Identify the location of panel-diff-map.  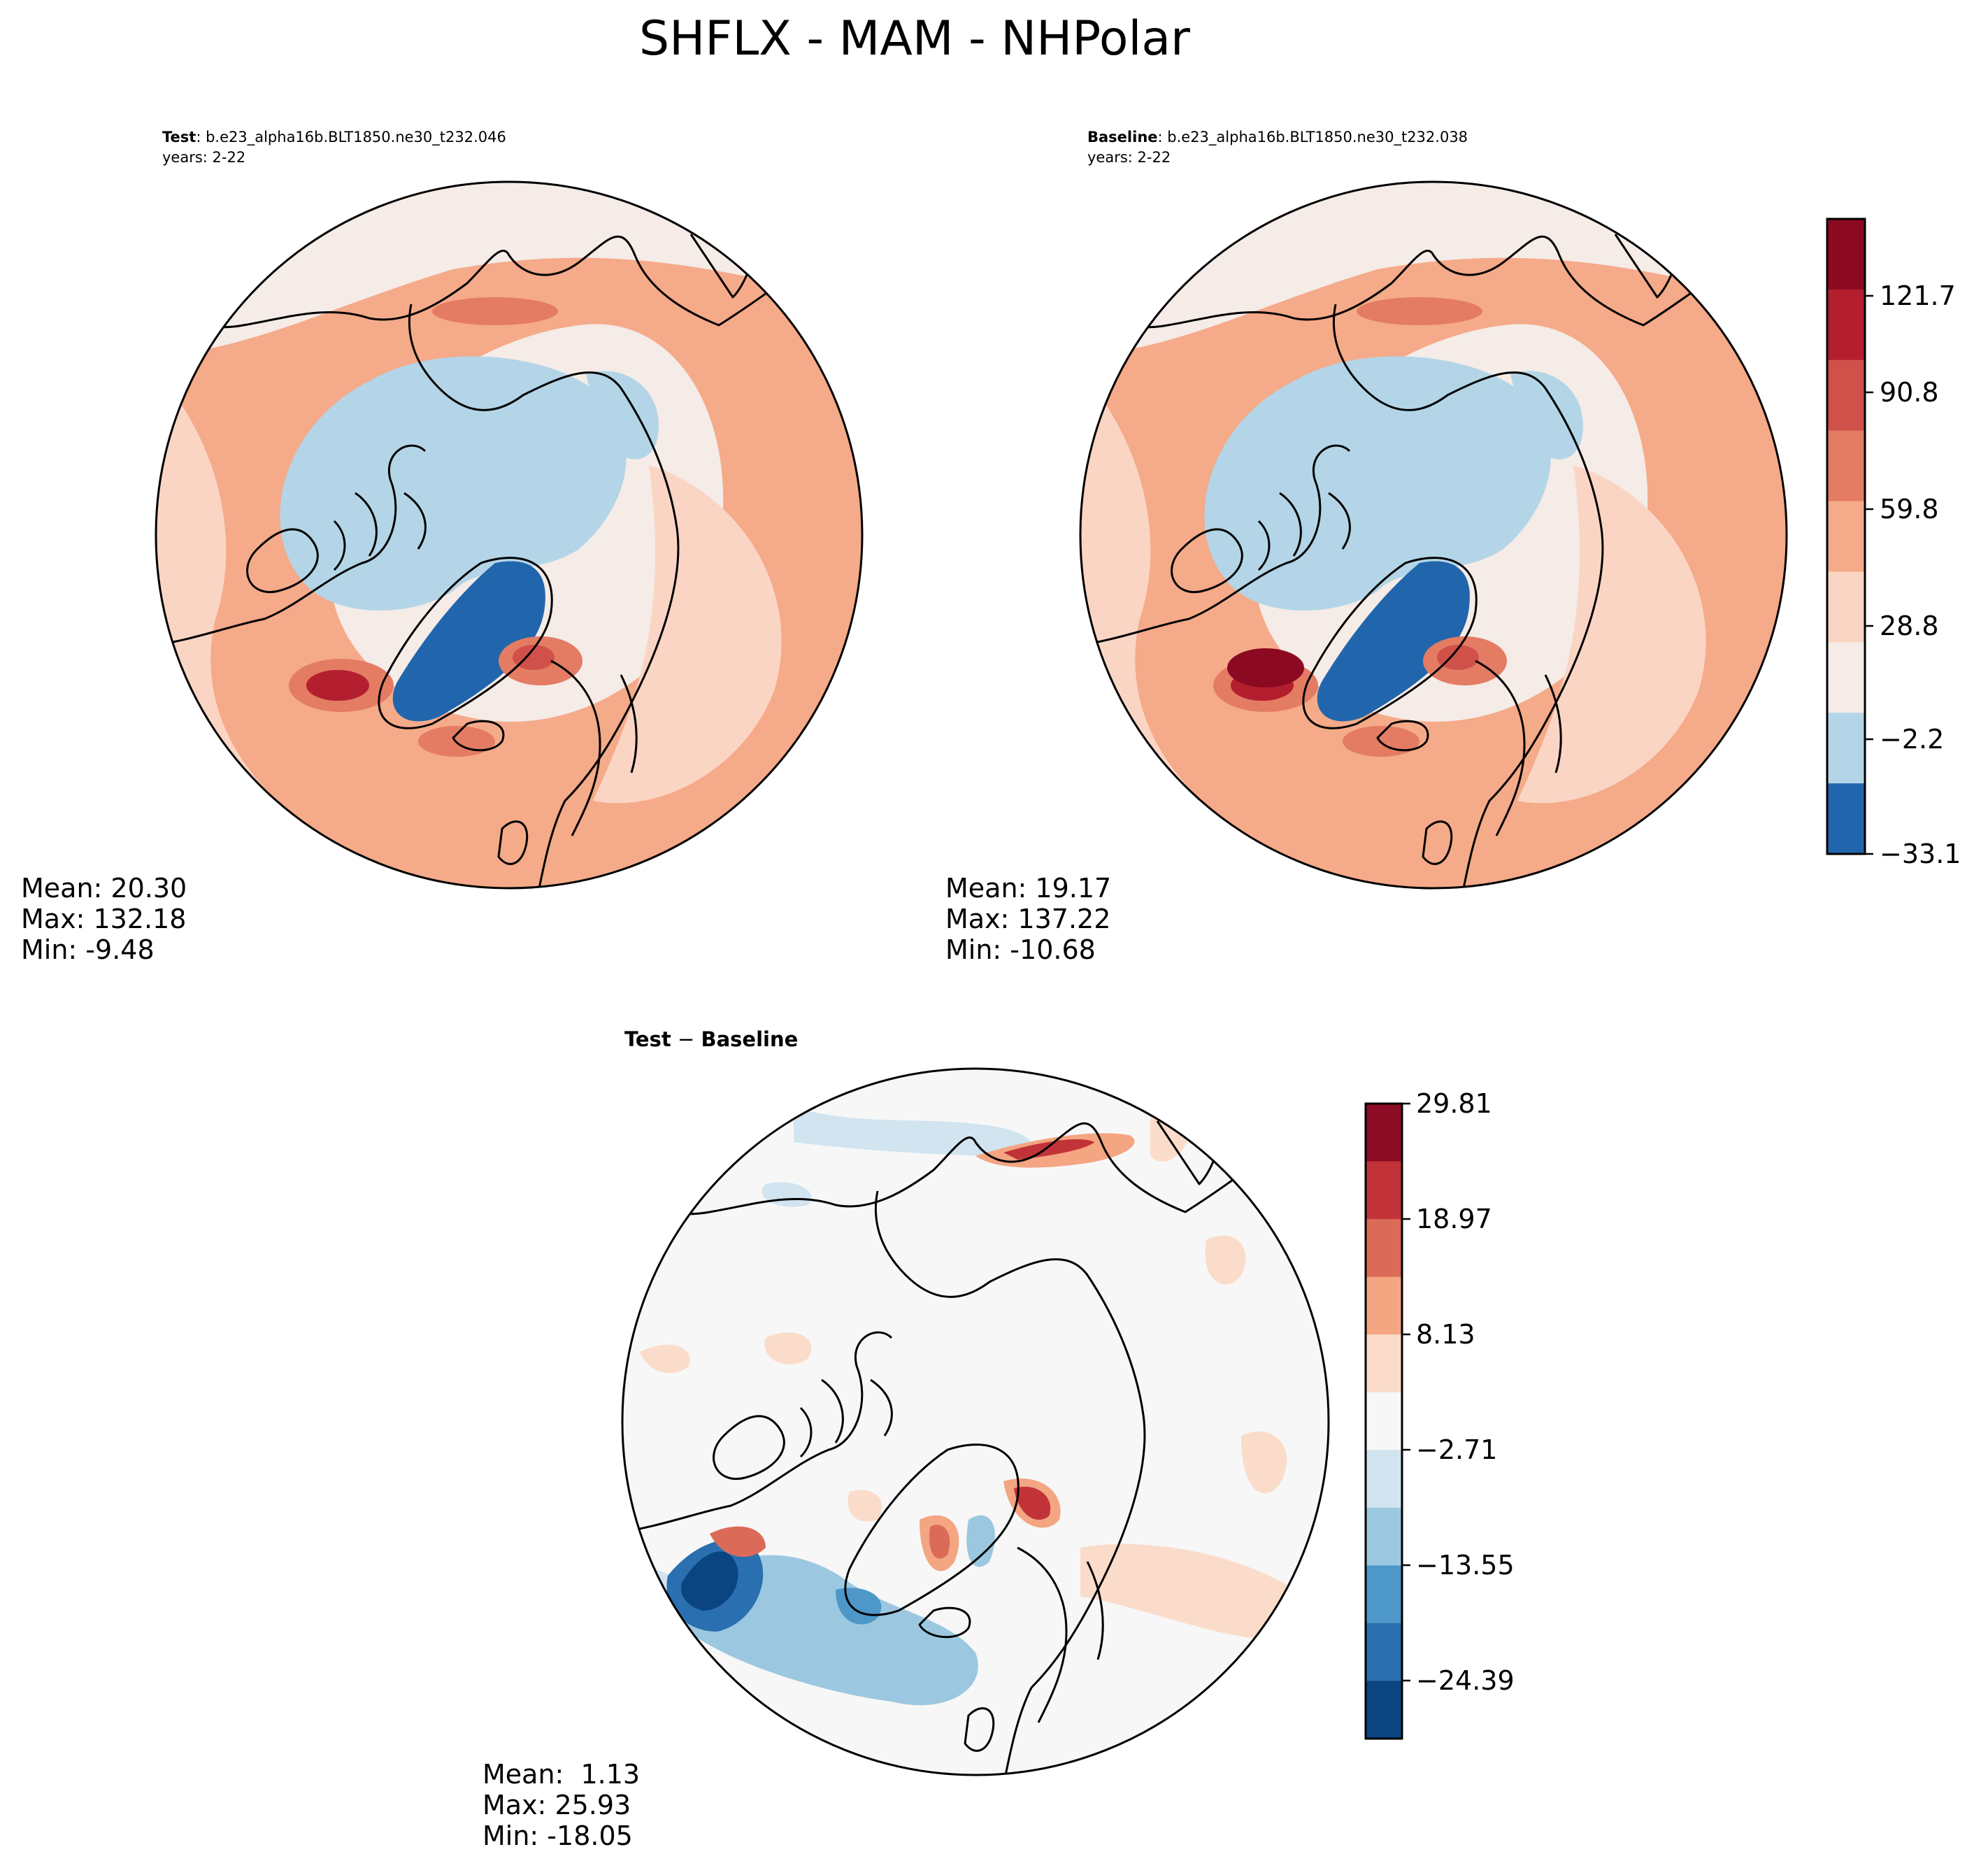
(976, 1422).